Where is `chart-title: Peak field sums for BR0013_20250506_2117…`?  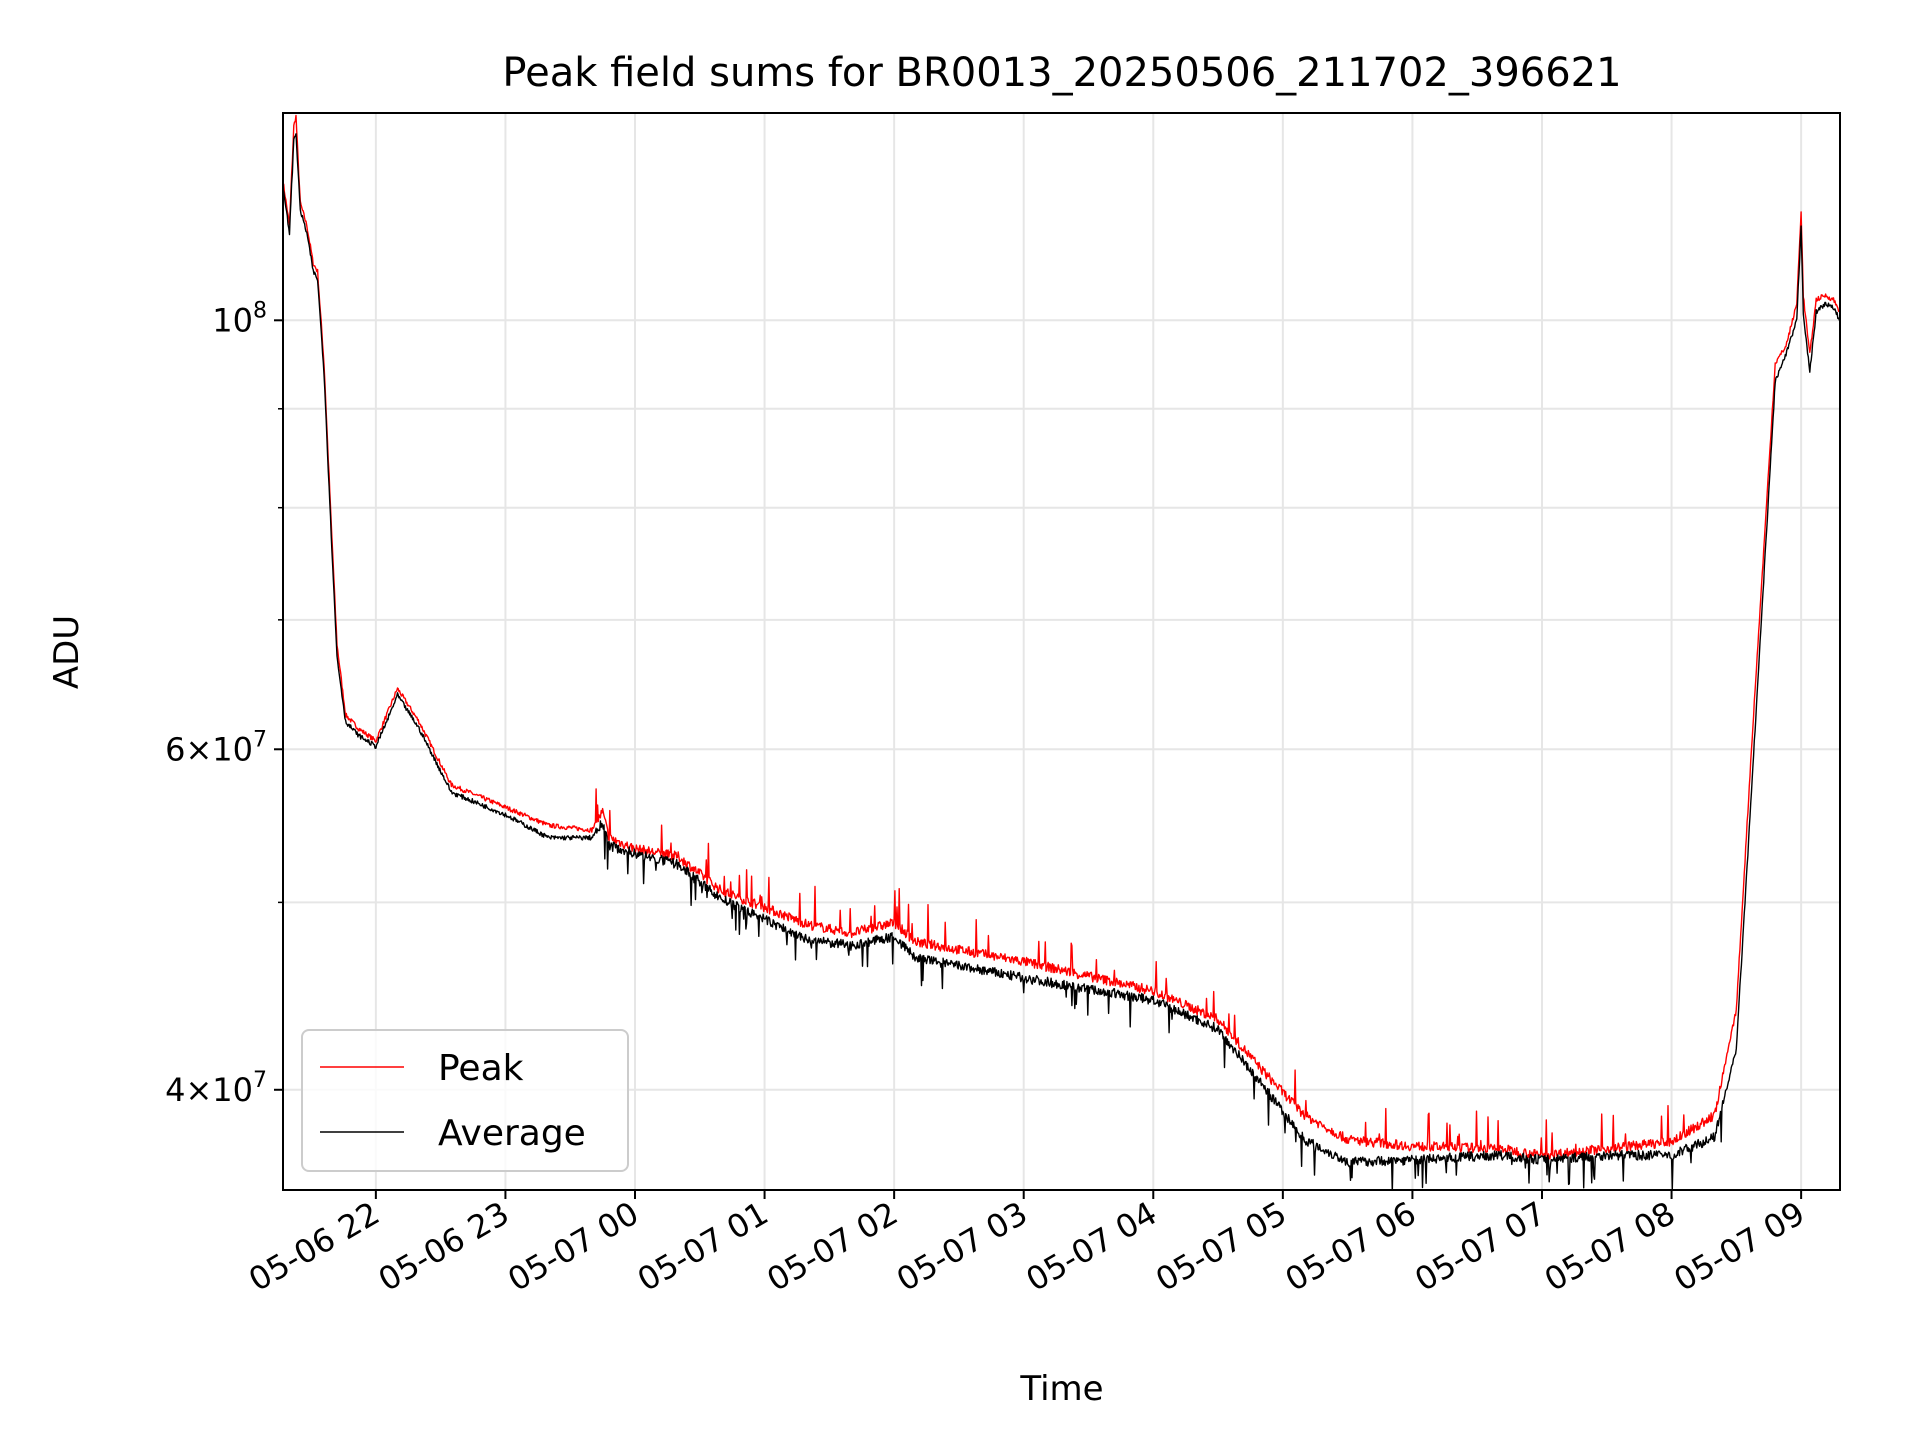 chart-title: Peak field sums for BR0013_20250506_2117… is located at coordinates (1061, 73).